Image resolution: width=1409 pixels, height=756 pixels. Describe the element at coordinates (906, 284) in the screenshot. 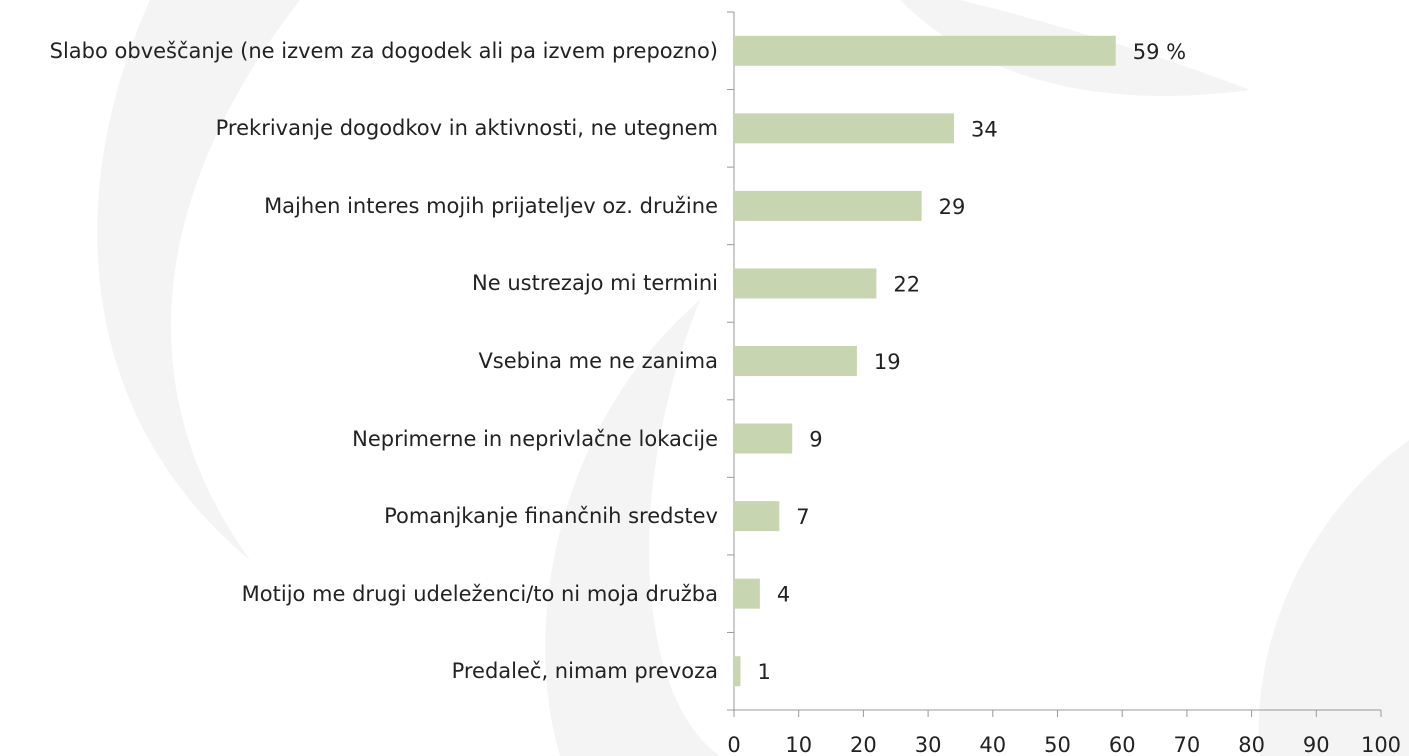

I see `data-label: 22` at that location.